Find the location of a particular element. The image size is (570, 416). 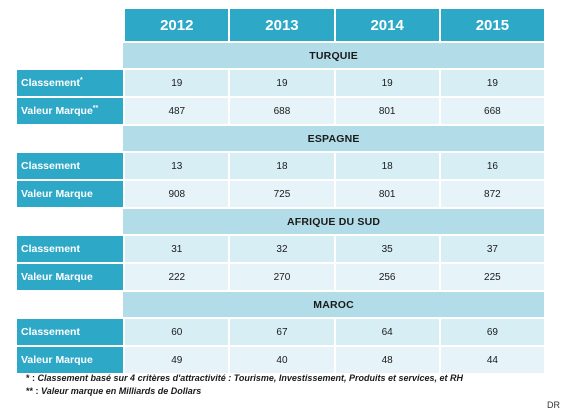

year-header: 2014 is located at coordinates (386, 25).